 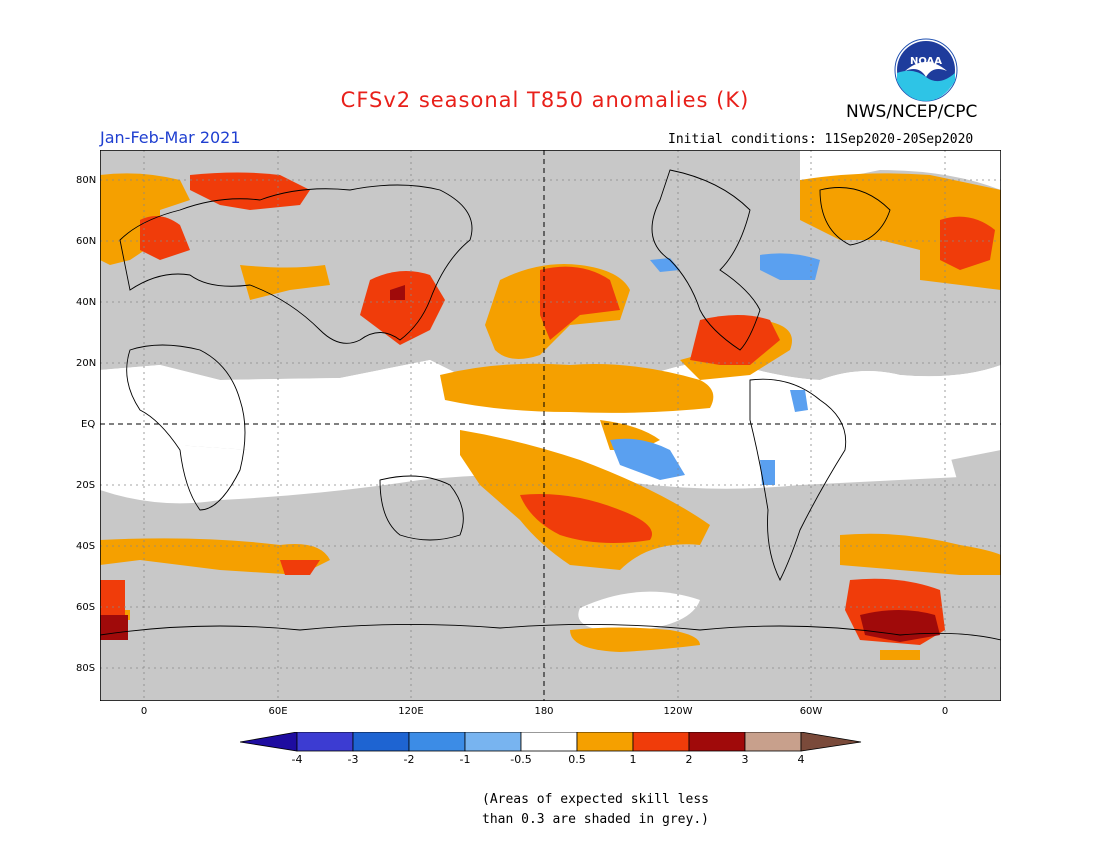 What do you see at coordinates (678, 711) in the screenshot?
I see `lon-label: 120W` at bounding box center [678, 711].